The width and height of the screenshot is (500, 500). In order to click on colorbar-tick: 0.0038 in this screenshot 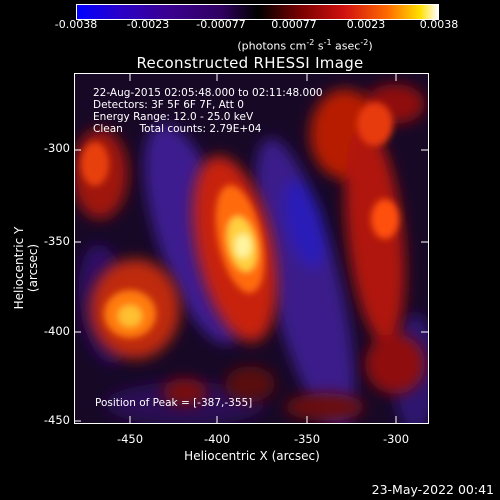, I will do `click(439, 24)`.